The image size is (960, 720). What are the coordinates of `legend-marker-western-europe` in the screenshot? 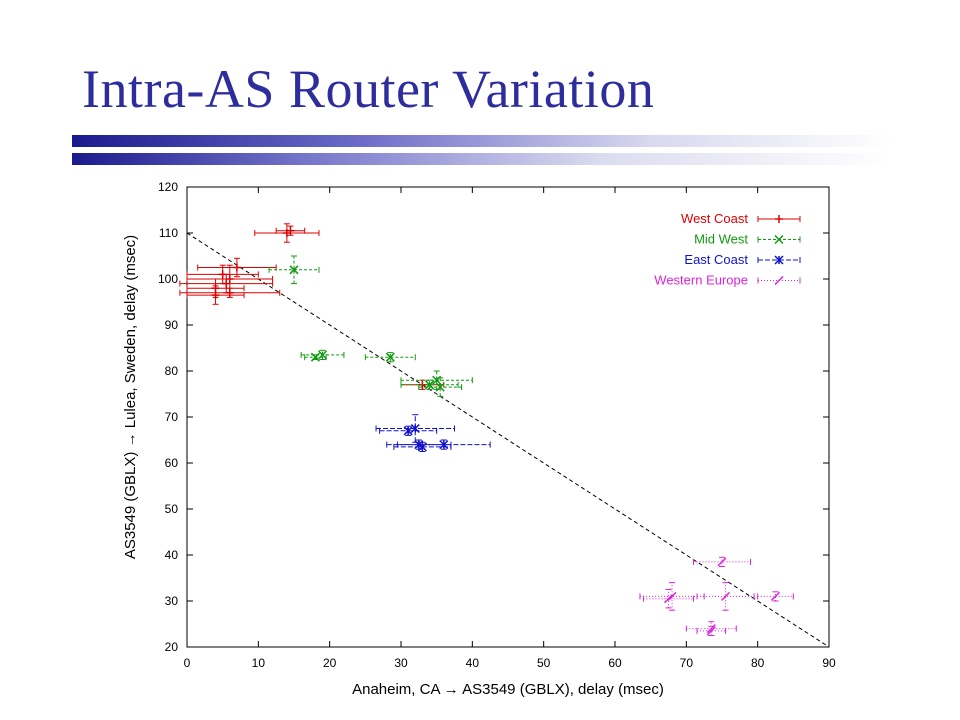 It's located at (779, 280).